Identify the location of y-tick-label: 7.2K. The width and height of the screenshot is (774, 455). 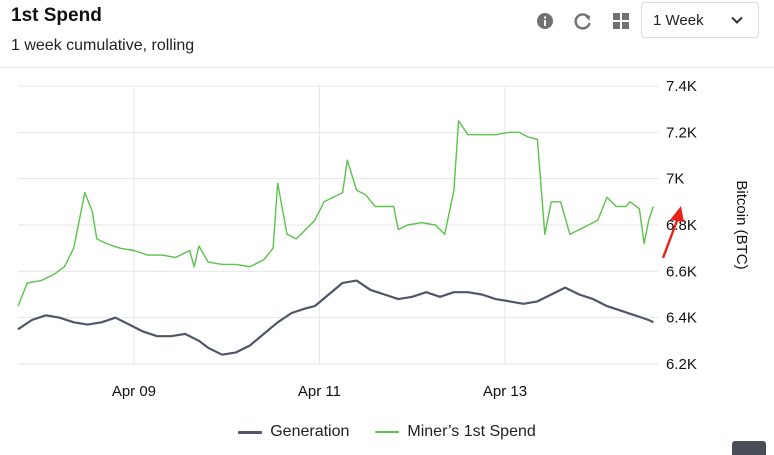
(681, 132).